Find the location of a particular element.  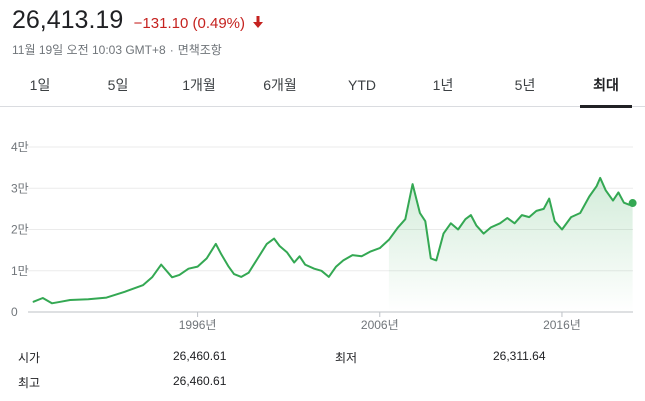

y-tick-label-2: 2만 is located at coordinates (20, 230).